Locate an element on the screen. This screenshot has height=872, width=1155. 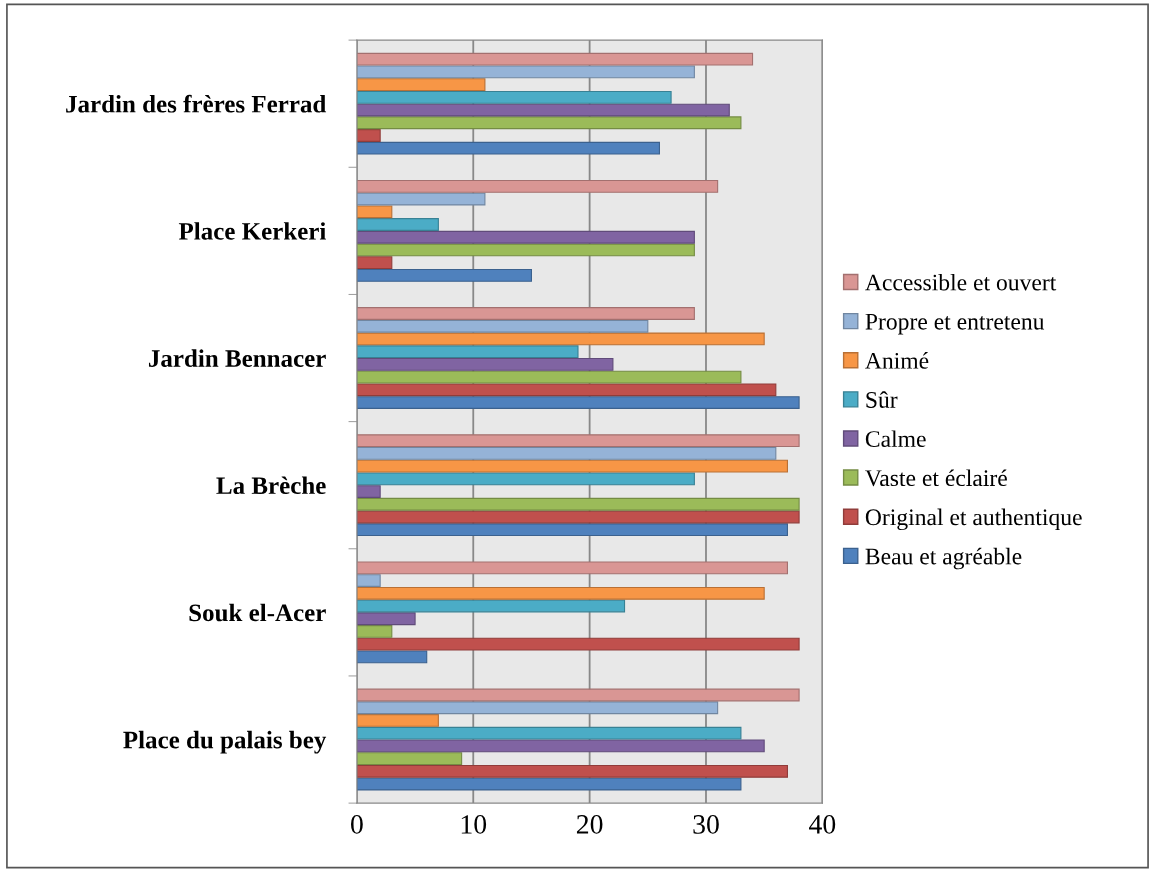
y-tick-label: Jardin Bennacer is located at coordinates (237, 358).